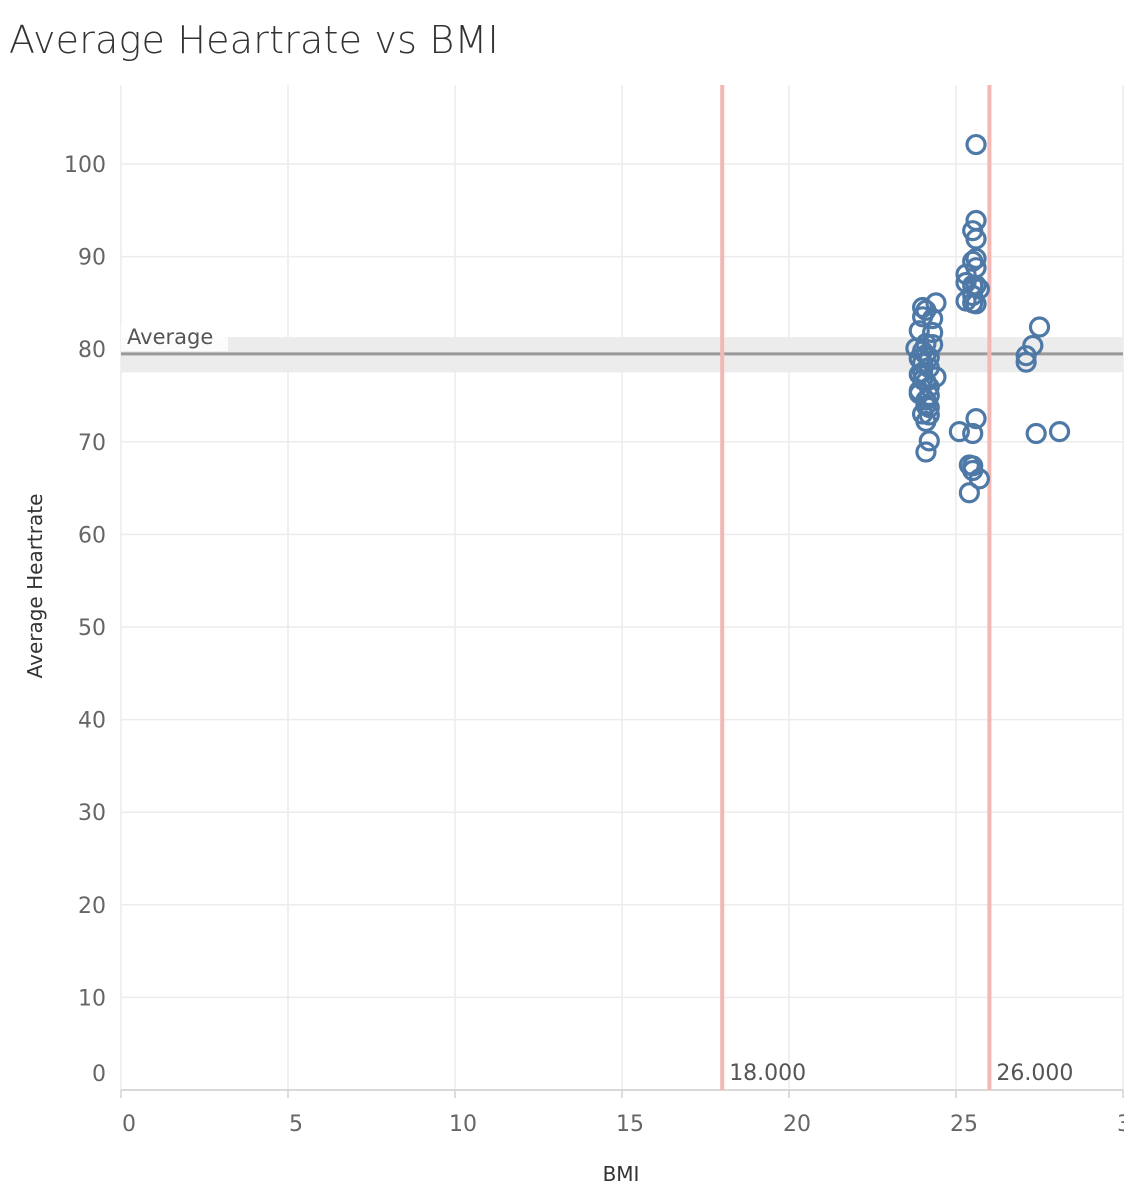 This screenshot has height=1204, width=1124. Describe the element at coordinates (92, 628) in the screenshot. I see `y-tick-label: 50` at that location.